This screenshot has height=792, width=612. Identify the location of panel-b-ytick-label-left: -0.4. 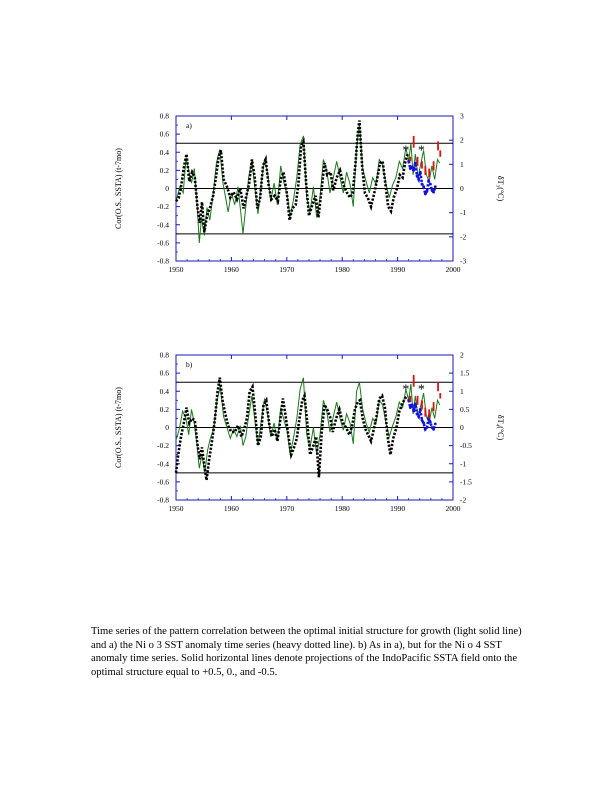
(163, 463).